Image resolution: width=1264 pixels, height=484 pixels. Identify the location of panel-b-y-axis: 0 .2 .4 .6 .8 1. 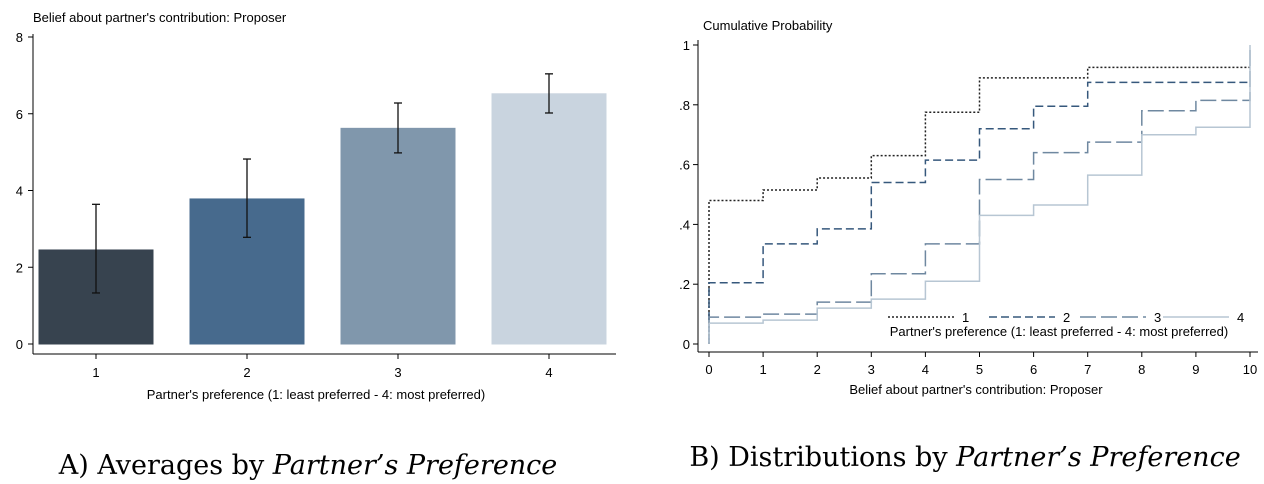
(688, 195).